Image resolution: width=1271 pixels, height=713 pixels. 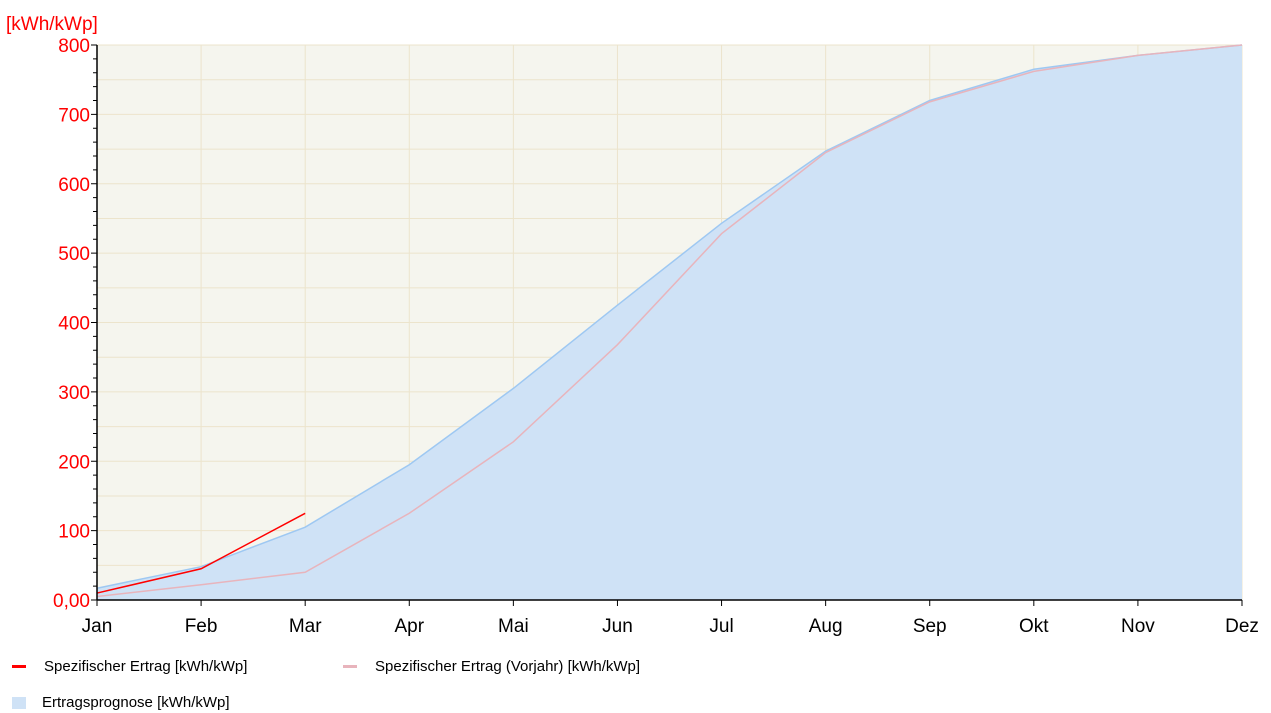 What do you see at coordinates (350, 666) in the screenshot?
I see `legend-swatch-pink-line` at bounding box center [350, 666].